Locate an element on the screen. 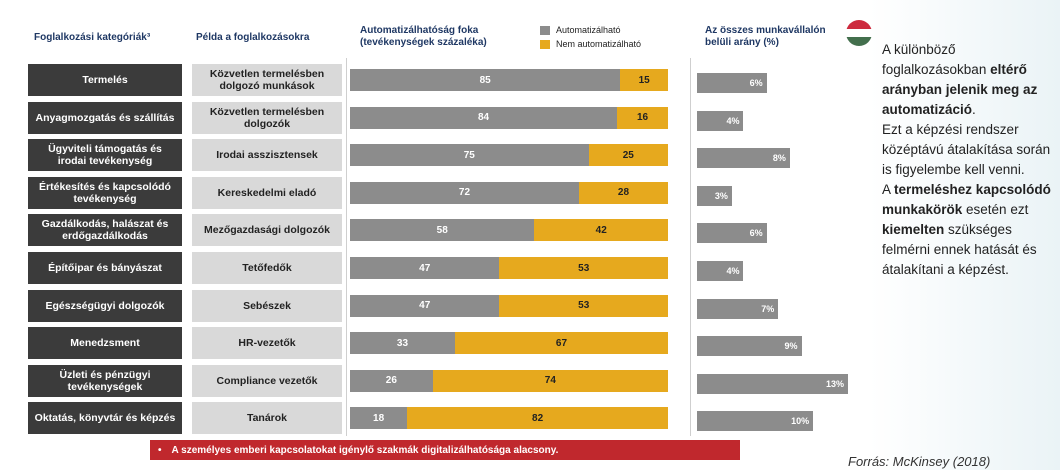 This screenshot has height=470, width=1060. bar-segment: 74 is located at coordinates (550, 380).